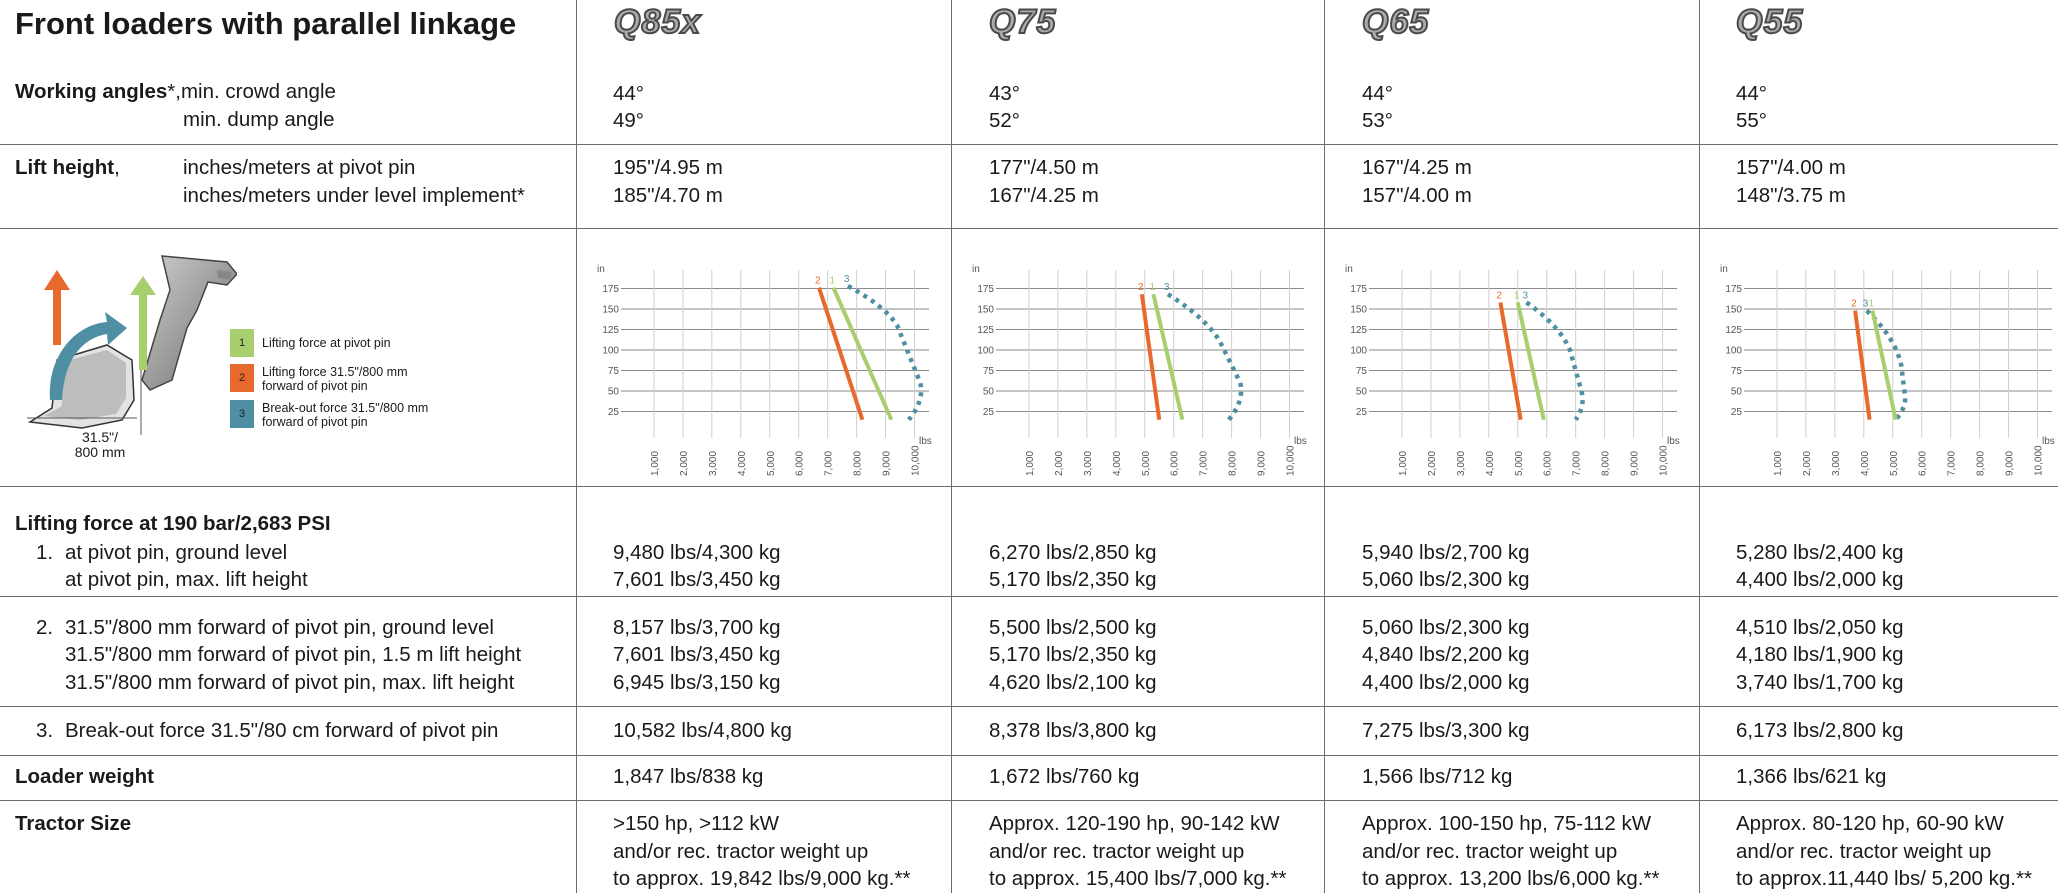  Describe the element at coordinates (1291, 460) in the screenshot. I see `x-tick-label: 10,000` at that location.